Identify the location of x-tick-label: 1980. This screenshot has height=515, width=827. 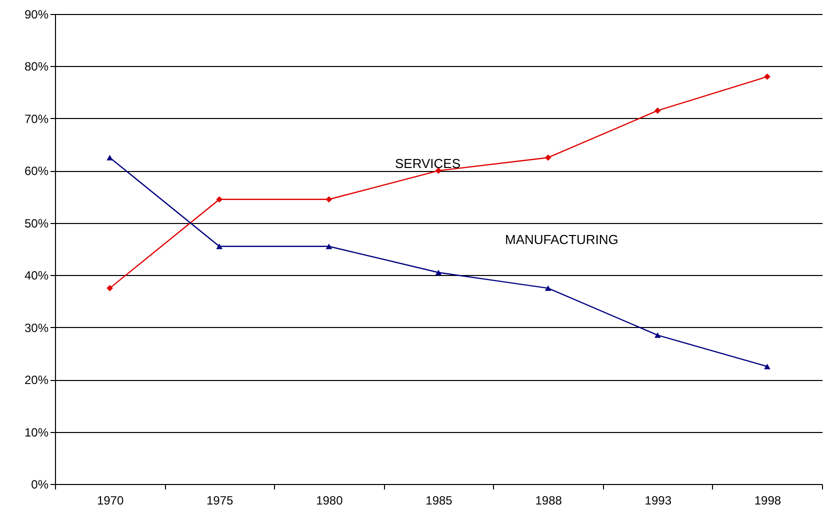
(330, 501).